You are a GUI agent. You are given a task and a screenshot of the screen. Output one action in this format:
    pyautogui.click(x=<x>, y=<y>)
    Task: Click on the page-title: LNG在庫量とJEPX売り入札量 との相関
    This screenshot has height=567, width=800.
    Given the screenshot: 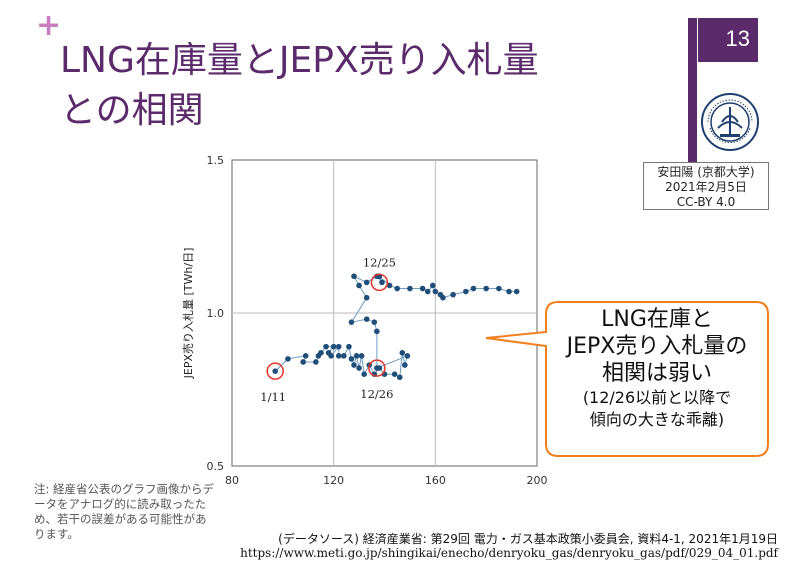 What is the action you would take?
    pyautogui.click(x=299, y=86)
    